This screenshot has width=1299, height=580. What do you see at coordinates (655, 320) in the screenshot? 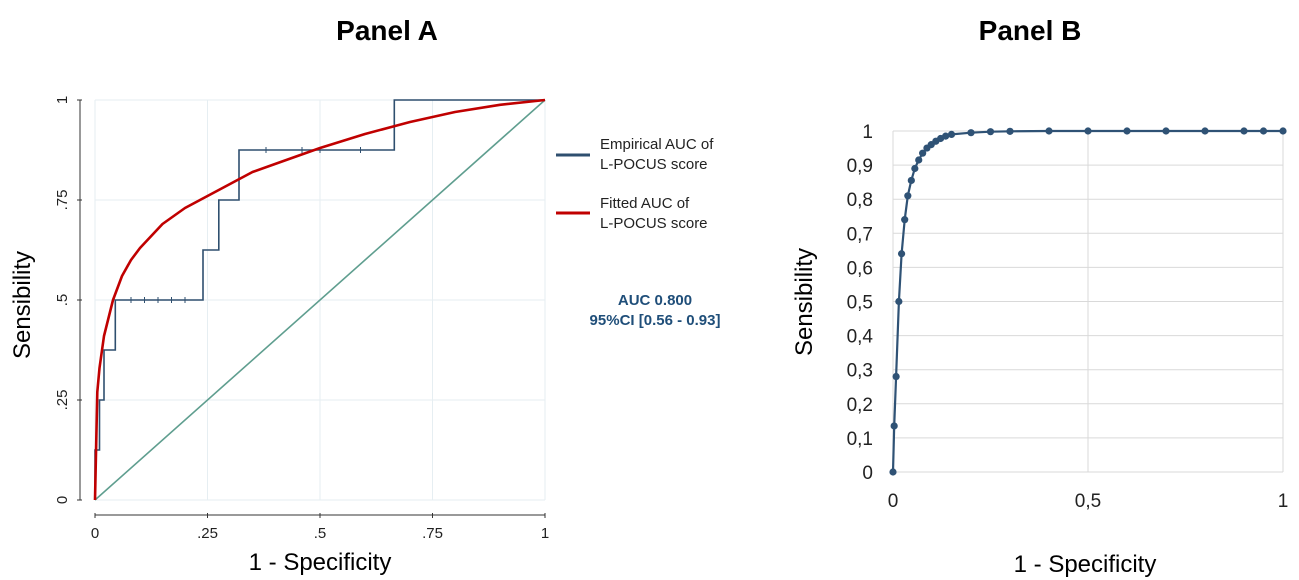
I see `auc-confidence-interval: 95%CI [0.56 - 0.93]` at bounding box center [655, 320].